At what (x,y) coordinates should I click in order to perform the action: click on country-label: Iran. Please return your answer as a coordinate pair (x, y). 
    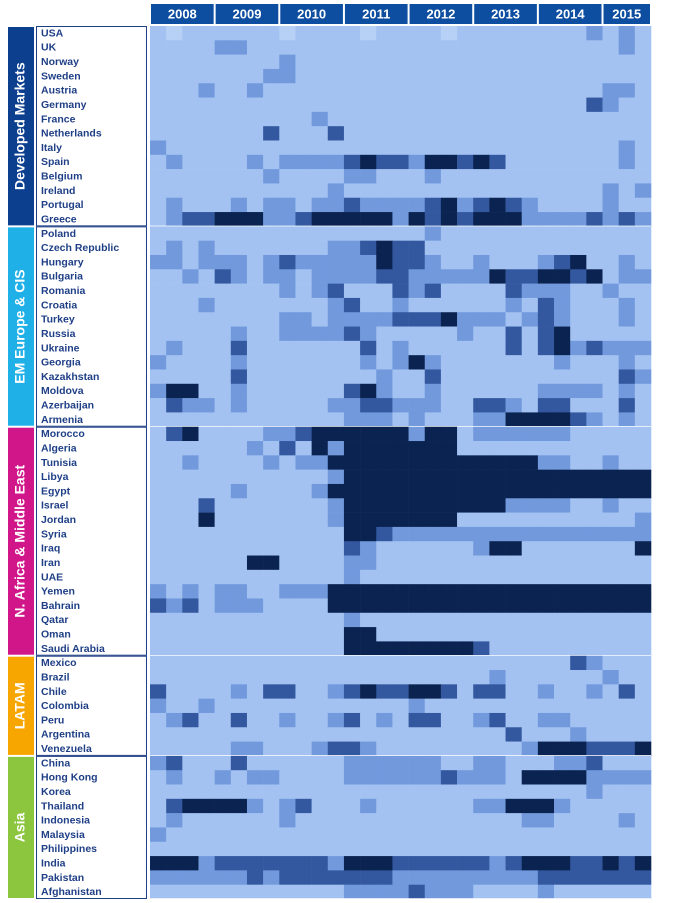
    Looking at the image, I should click on (50, 563).